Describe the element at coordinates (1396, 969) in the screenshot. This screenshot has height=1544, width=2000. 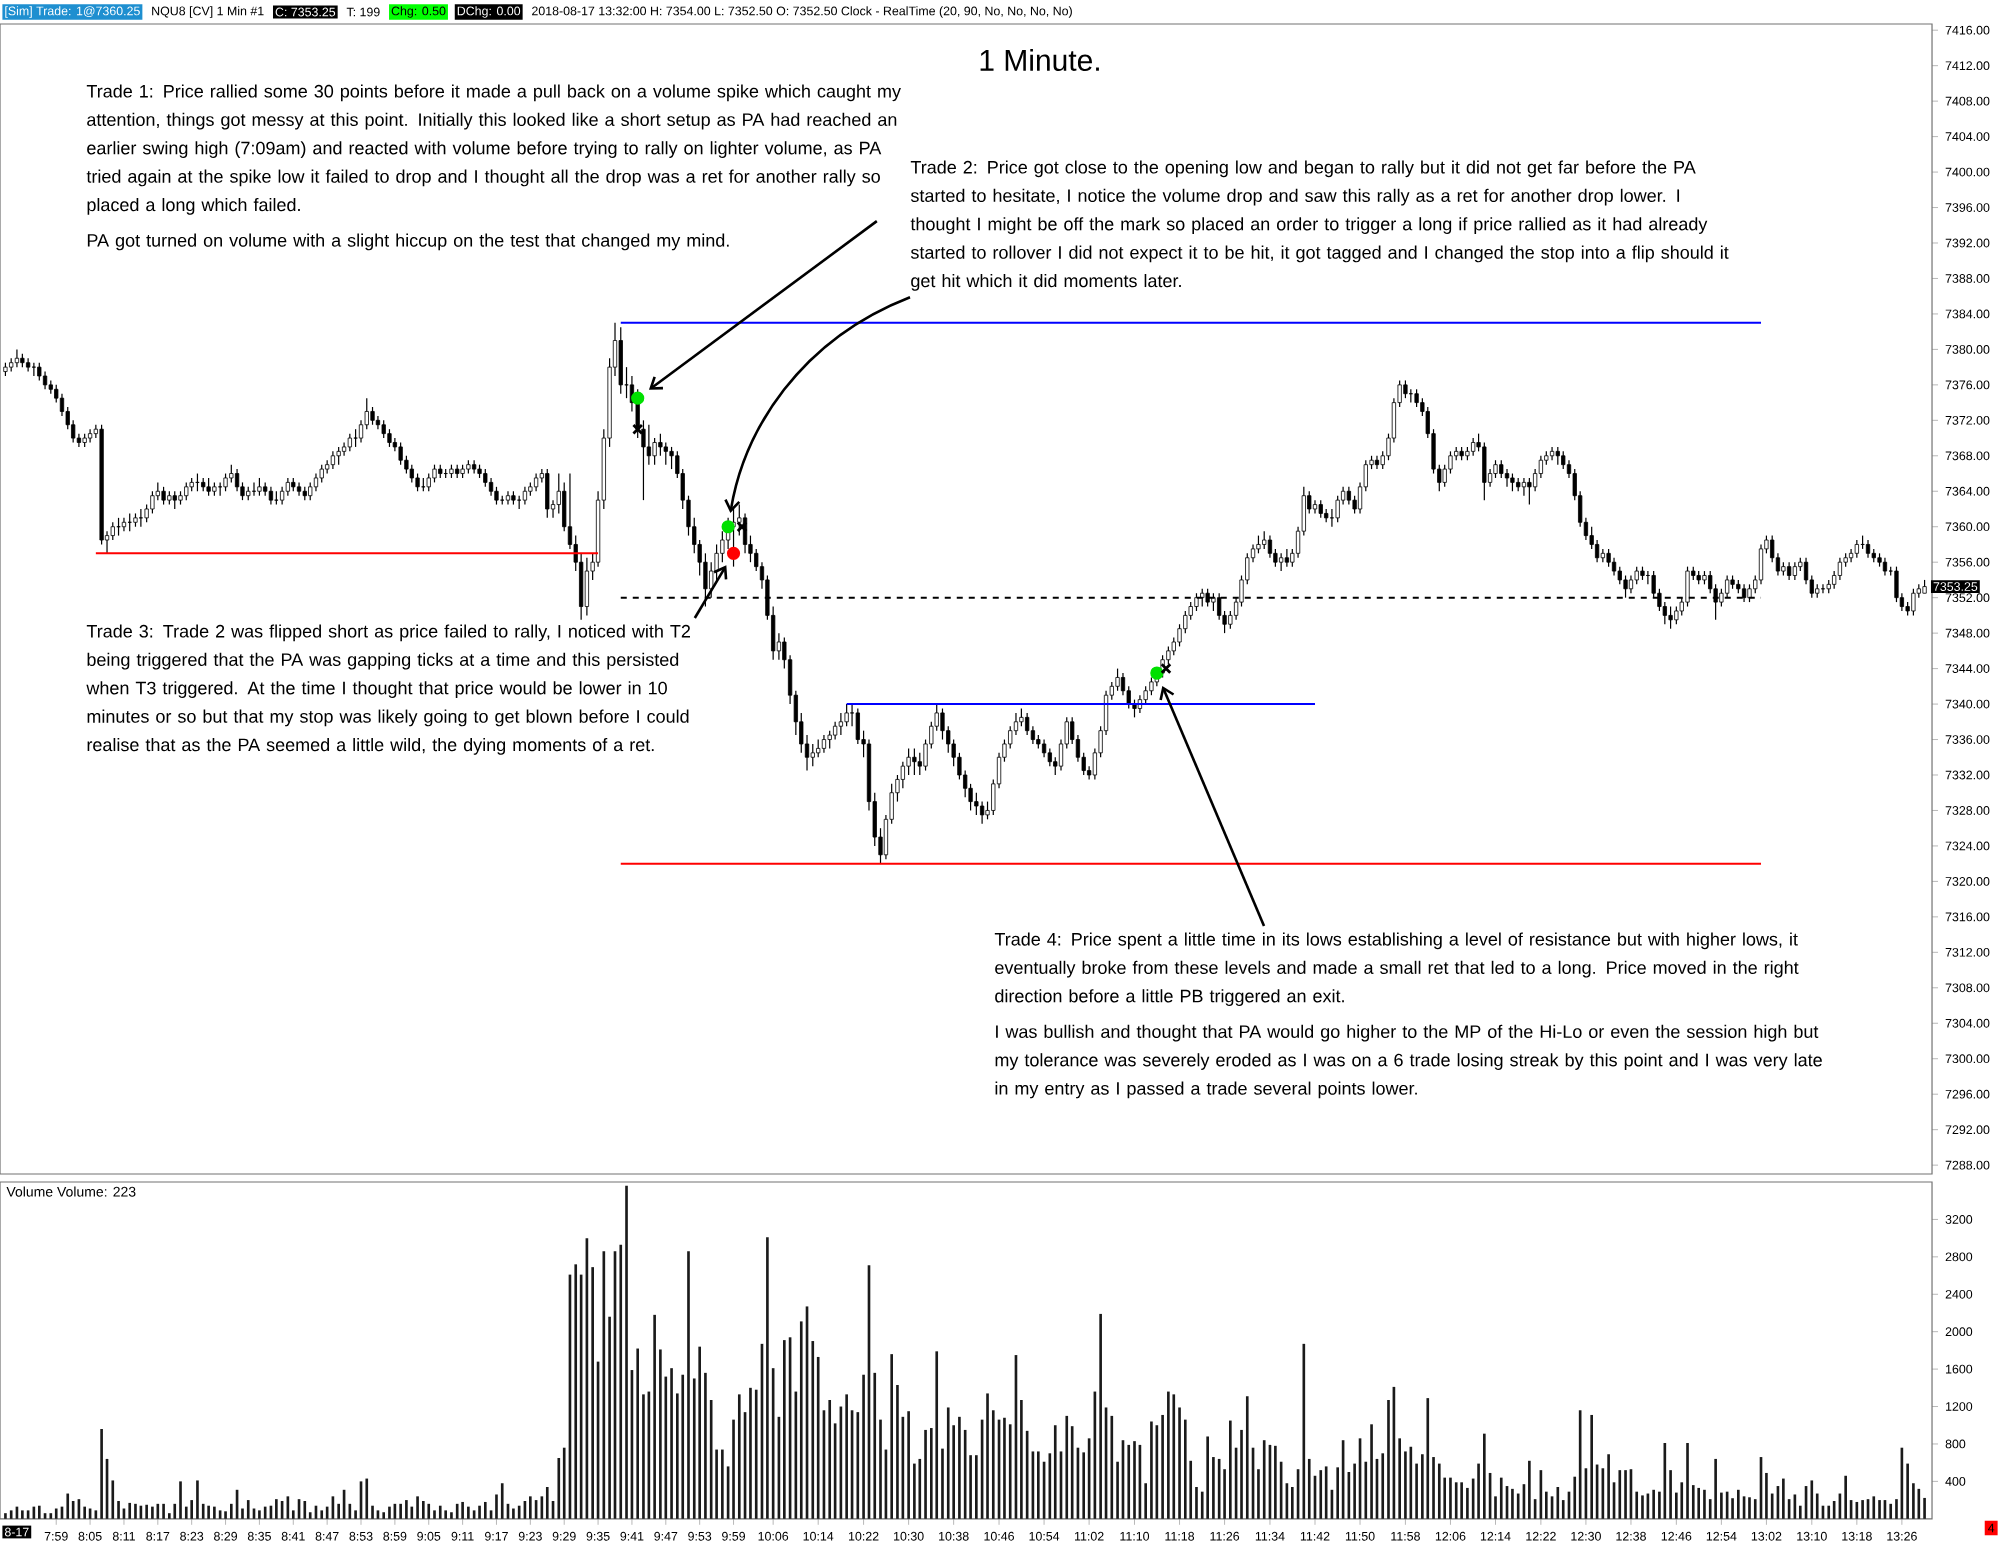
I see `annotation: Trade 4: Price spent a little time in its lows establishing a level of resistance but with higher lows, it eventually broke from these levels and made a small ret that led to a long. Price moved in the right direction before a little PB triggered an exit.` at that location.